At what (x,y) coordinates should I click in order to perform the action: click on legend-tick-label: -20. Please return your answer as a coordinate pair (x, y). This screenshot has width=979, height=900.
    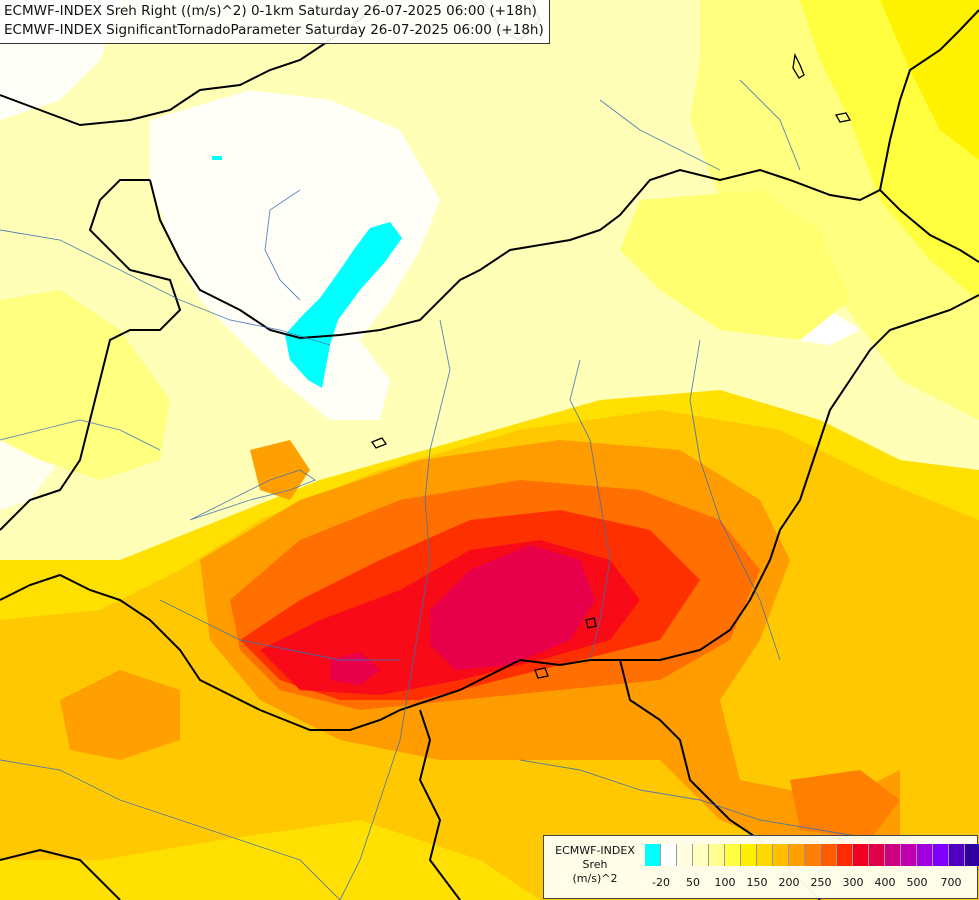
    Looking at the image, I should click on (661, 882).